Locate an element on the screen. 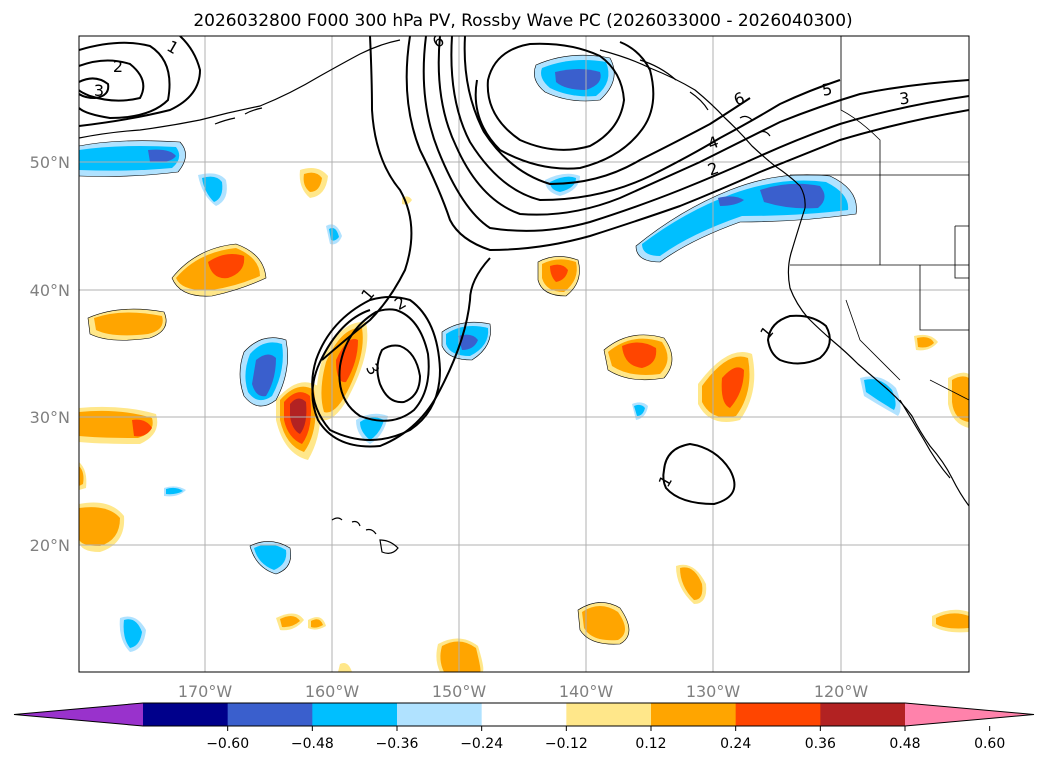 The height and width of the screenshot is (765, 1047). colorbar-tick-label: 0.60 is located at coordinates (989, 744).